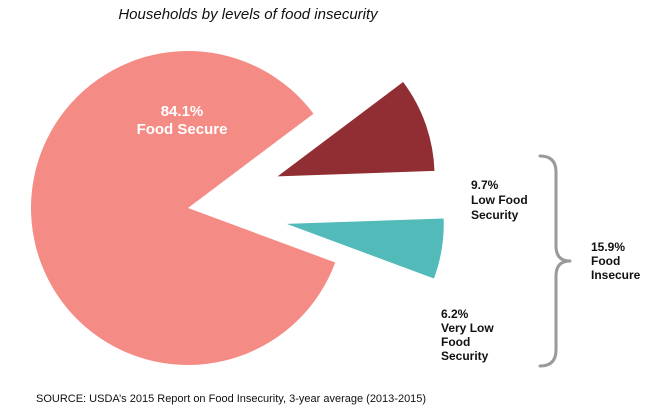  What do you see at coordinates (182, 129) in the screenshot?
I see `food-secure-name-label: Food Secure` at bounding box center [182, 129].